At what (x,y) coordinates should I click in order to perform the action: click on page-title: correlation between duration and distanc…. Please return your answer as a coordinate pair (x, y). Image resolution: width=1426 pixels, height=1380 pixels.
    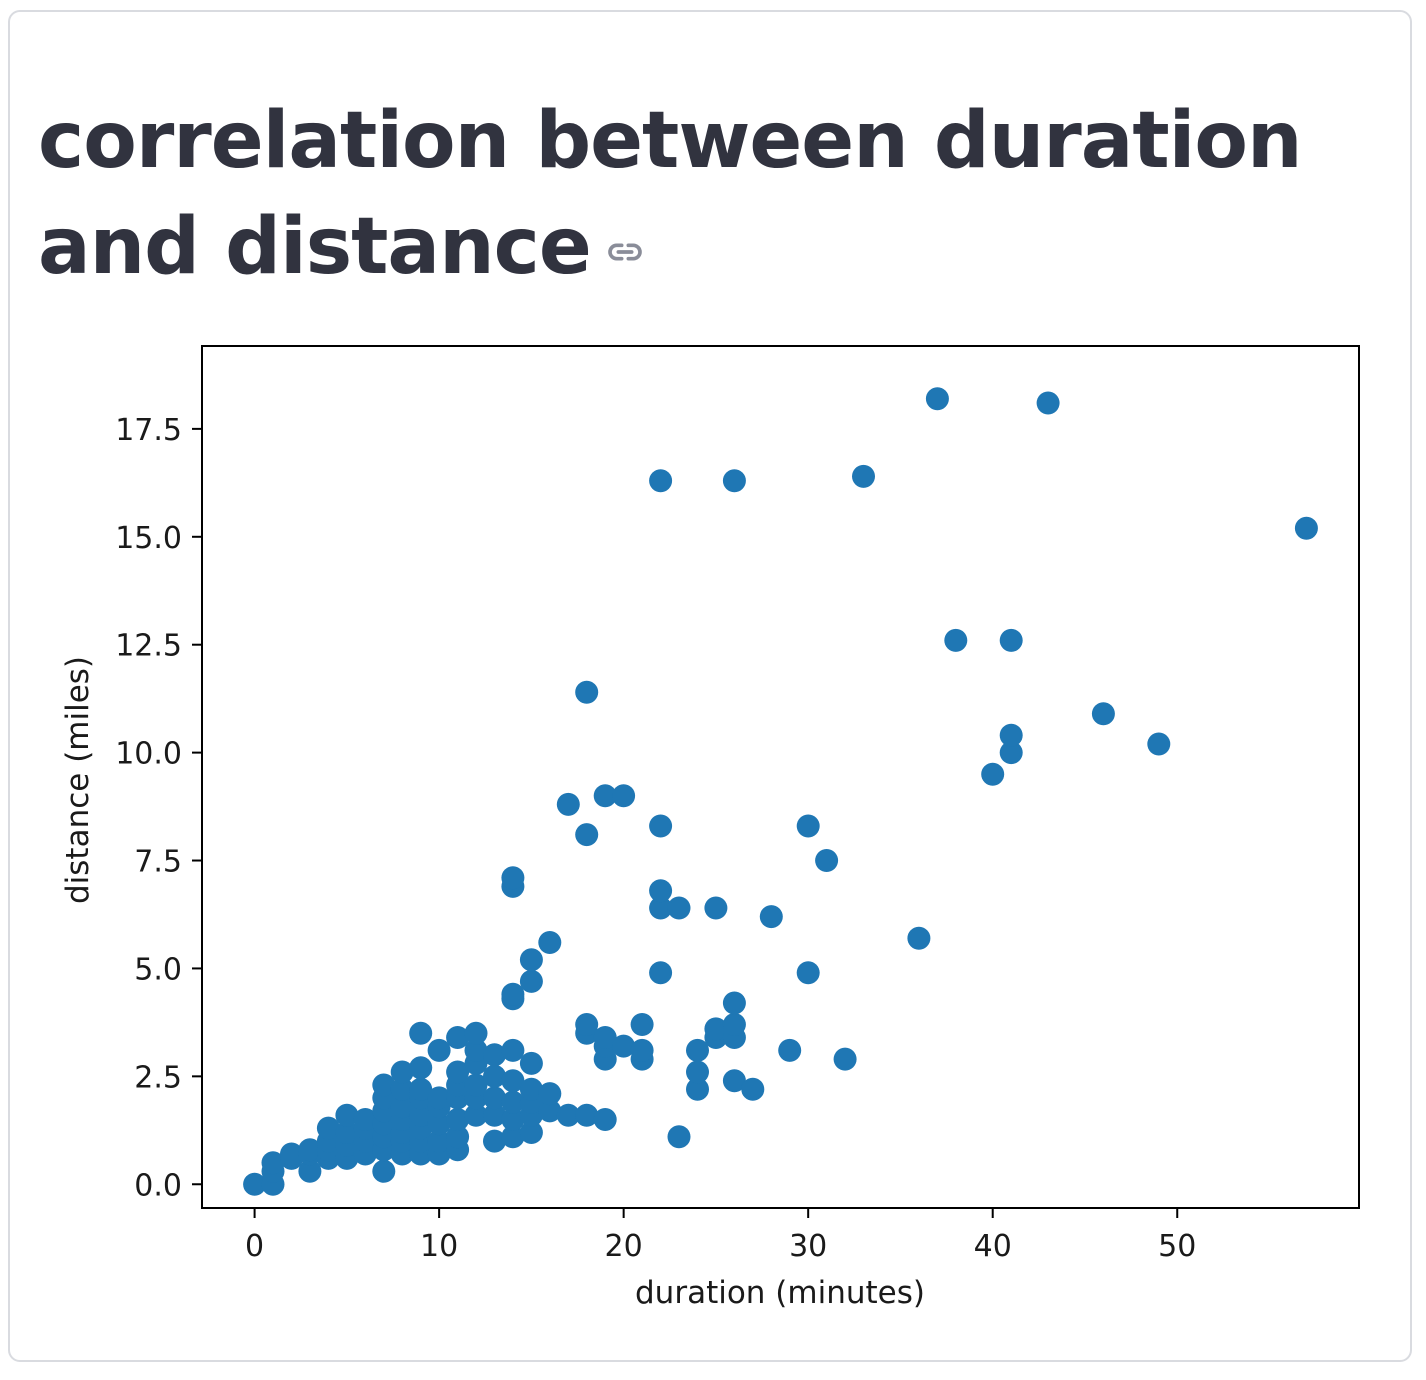
    Looking at the image, I should click on (708, 194).